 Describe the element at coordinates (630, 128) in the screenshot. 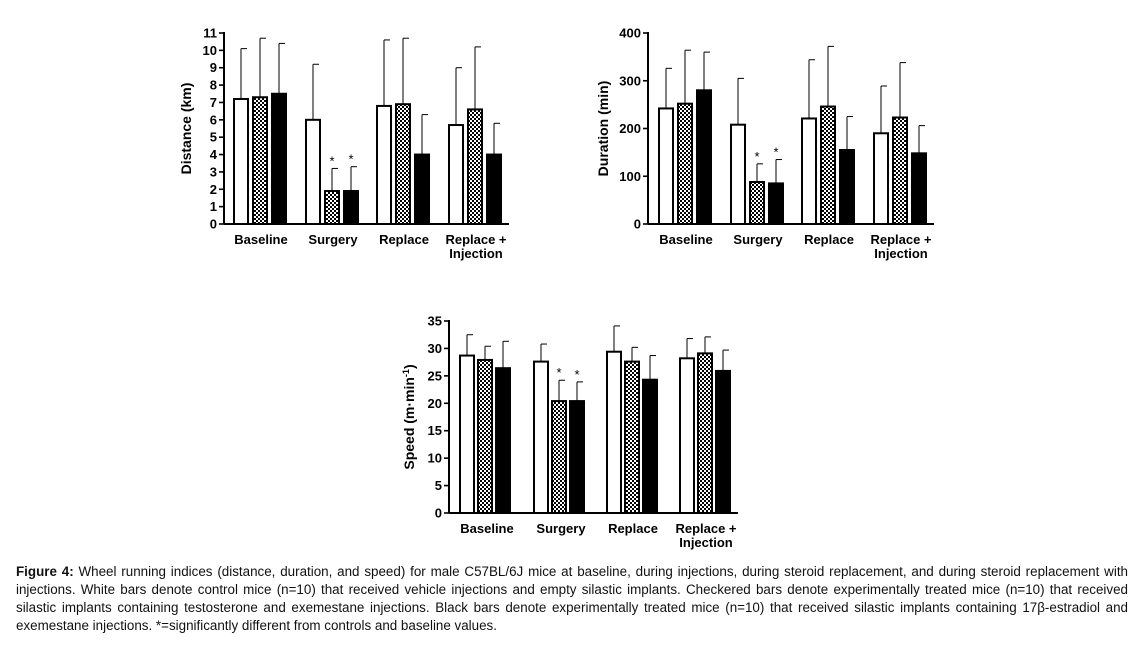

I see `y-tick-label: 200` at that location.